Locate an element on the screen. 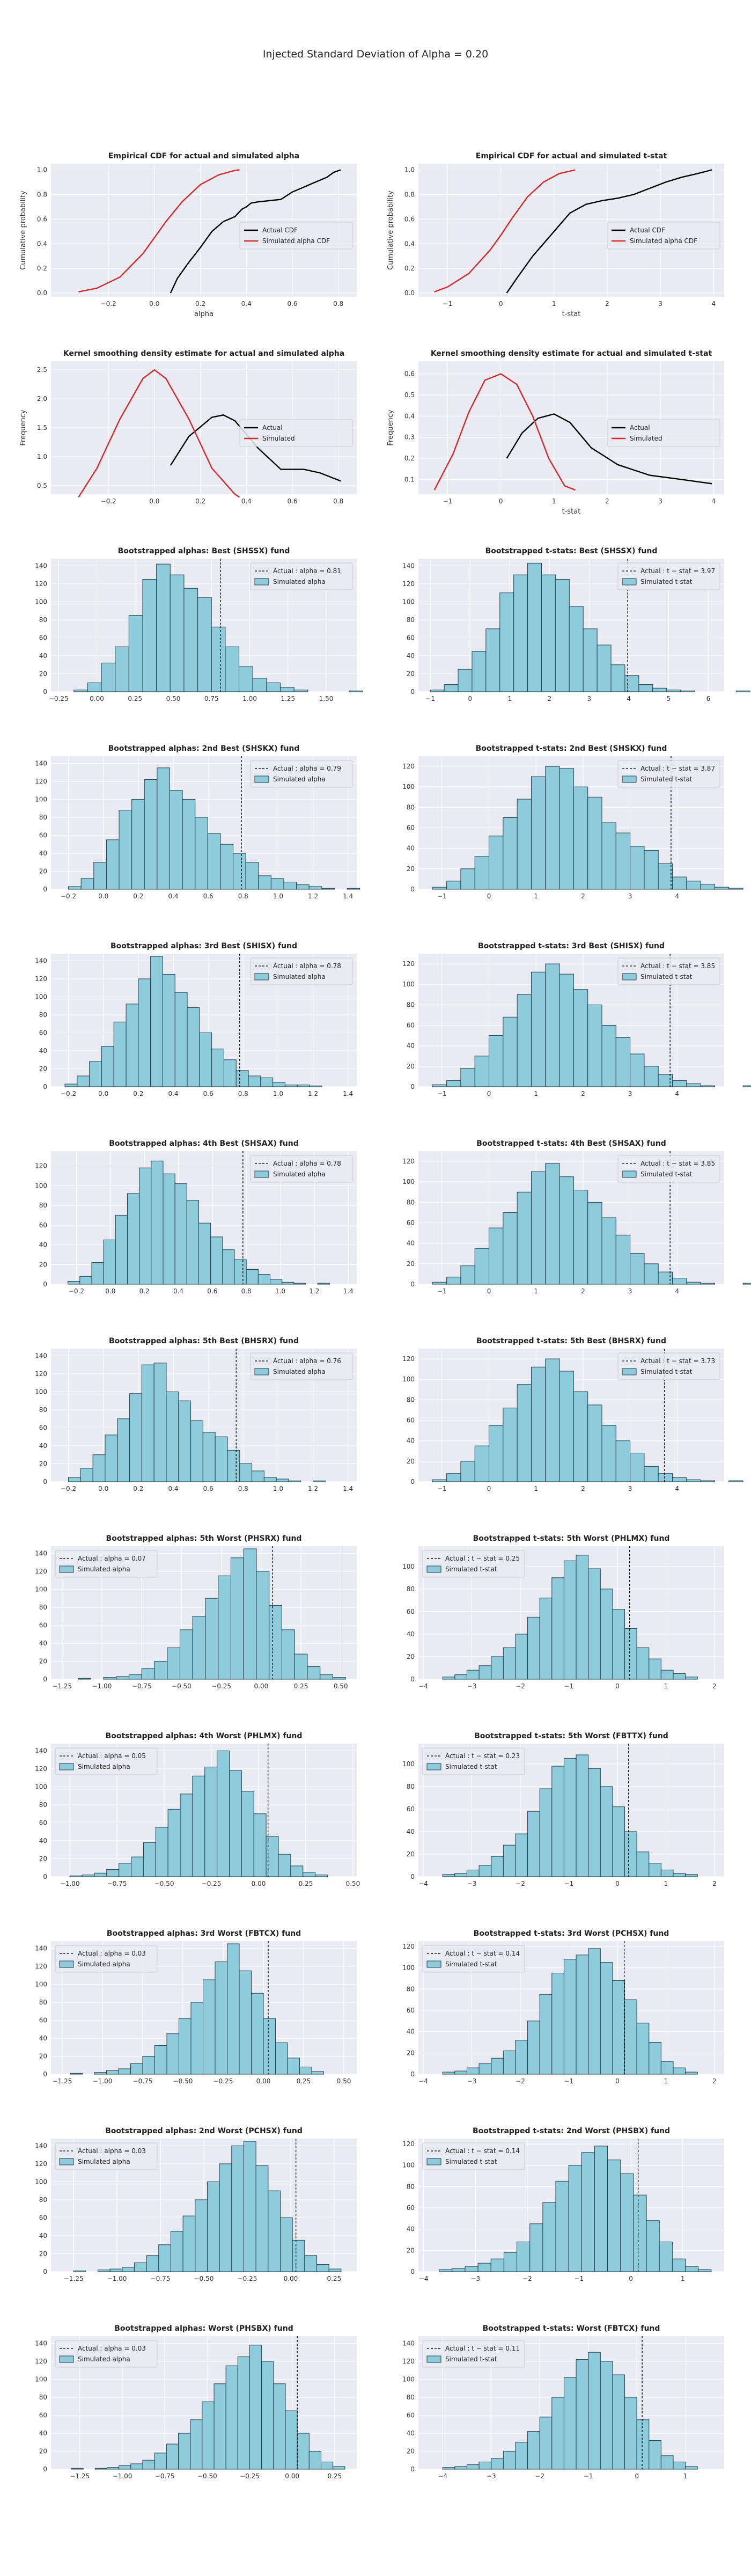 The image size is (751, 2576). legend-label: Actual : t − stat = 3.85 is located at coordinates (677, 1163).